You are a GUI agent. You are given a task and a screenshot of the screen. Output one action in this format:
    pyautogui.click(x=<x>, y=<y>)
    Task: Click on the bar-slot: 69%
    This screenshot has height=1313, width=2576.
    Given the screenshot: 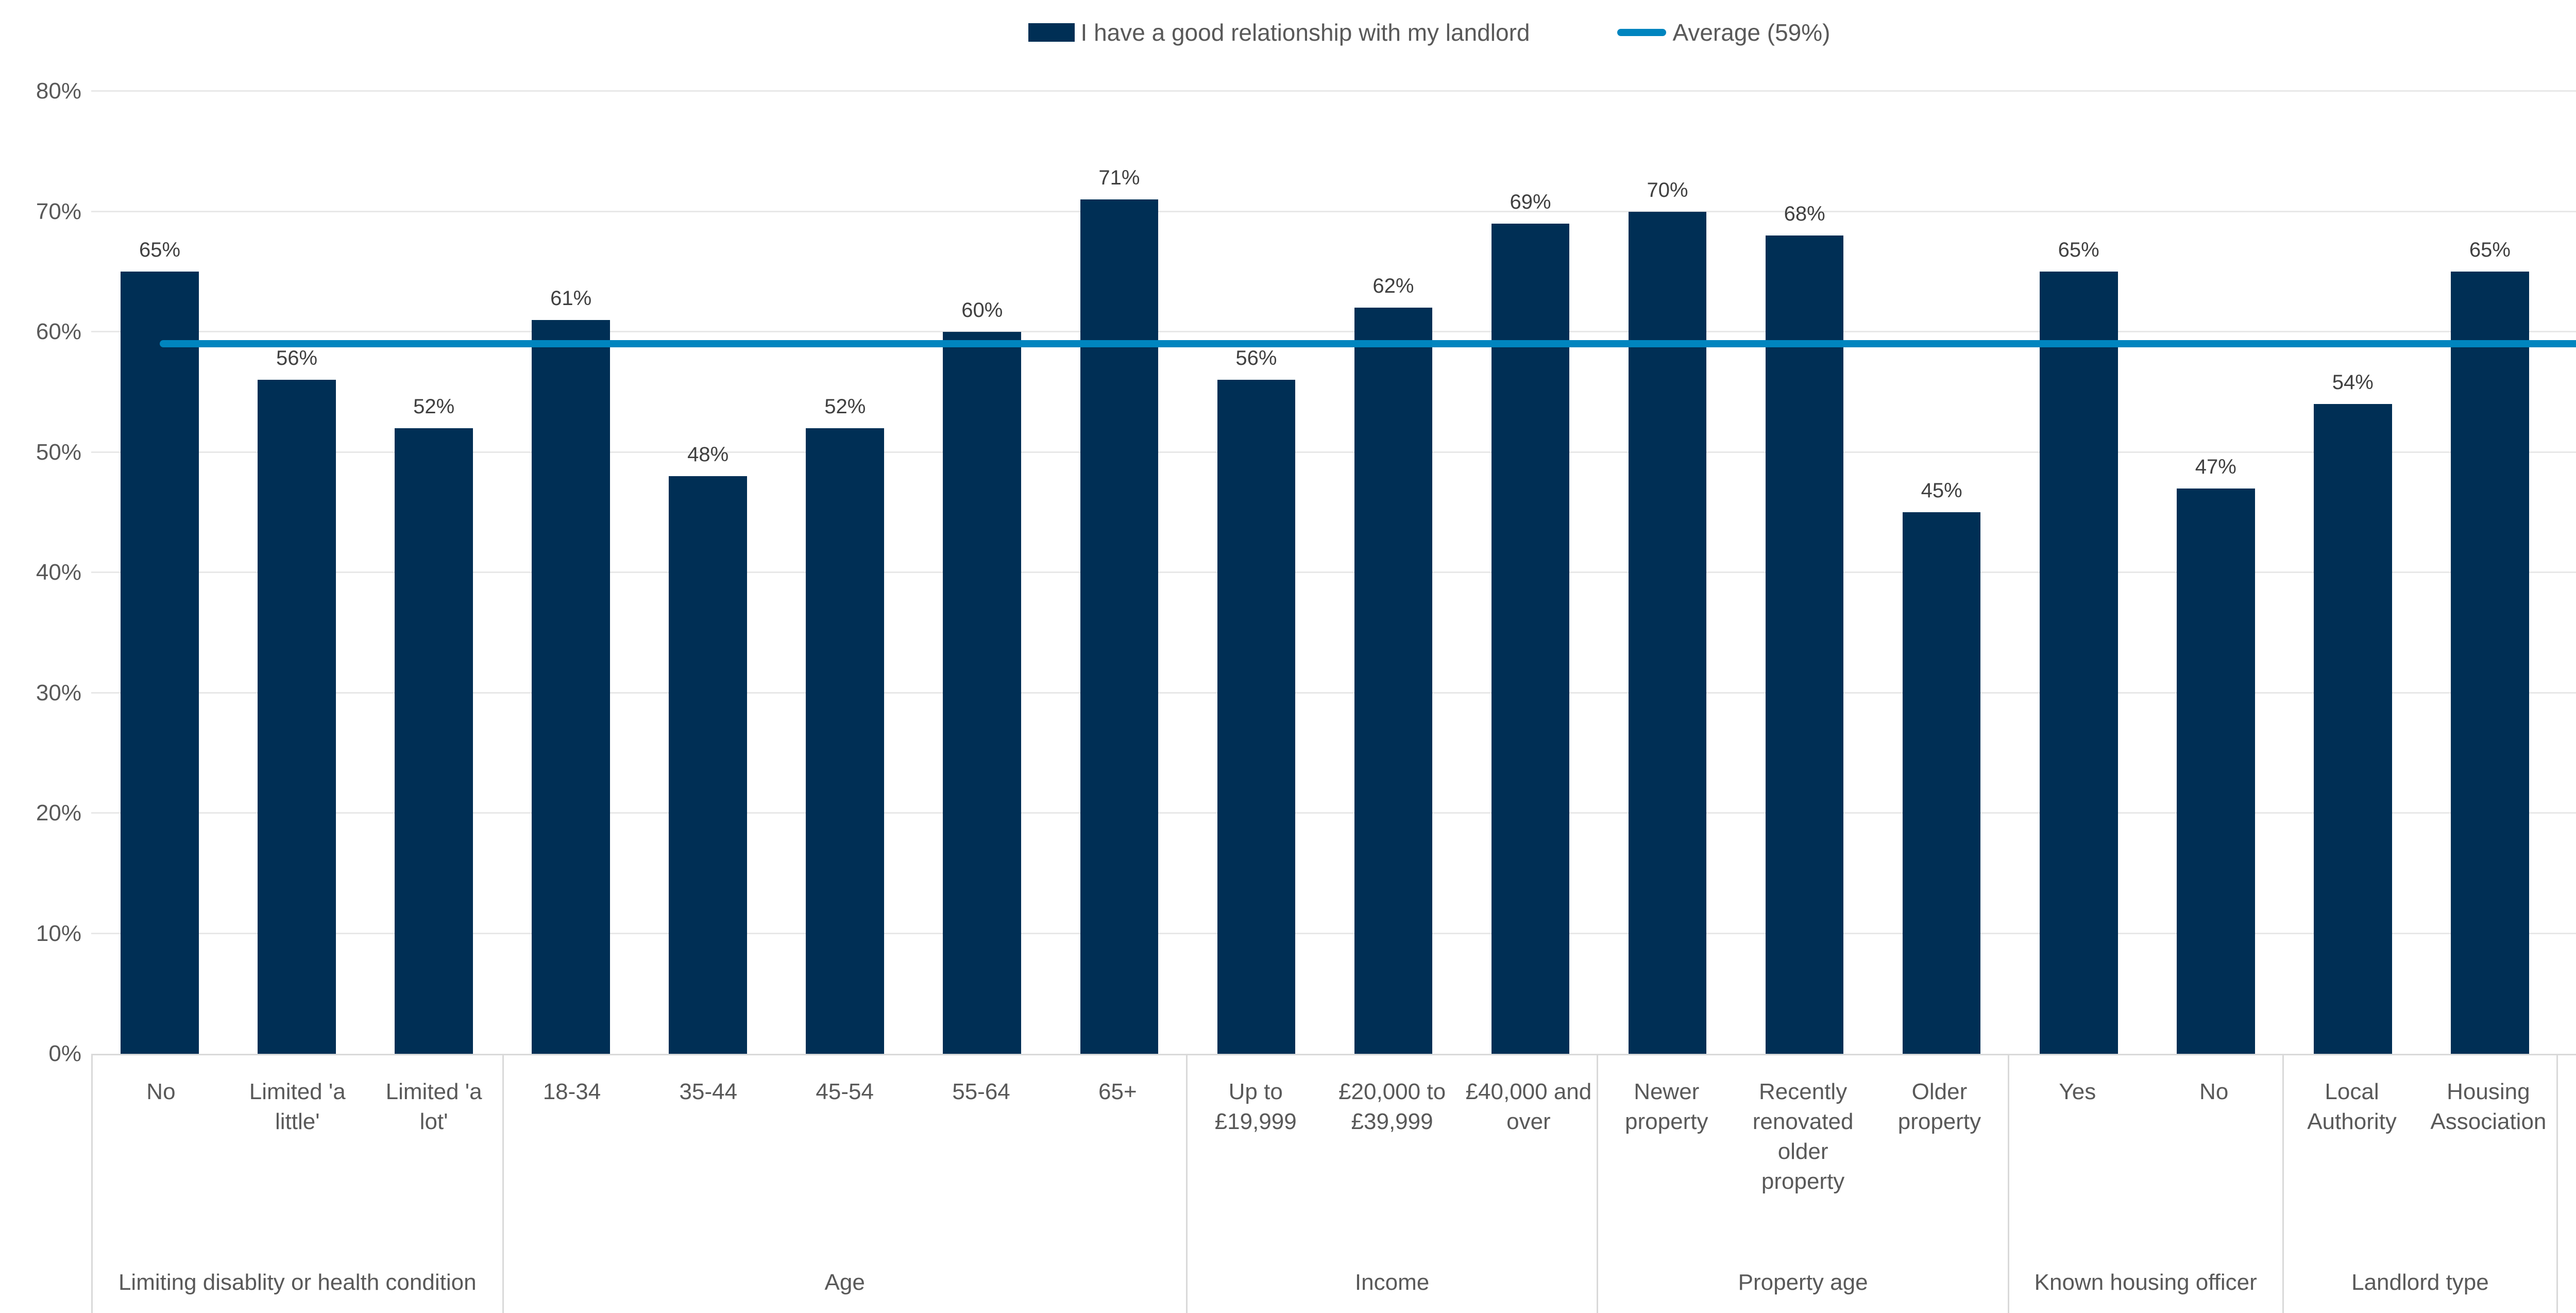 What is the action you would take?
    pyautogui.click(x=1530, y=572)
    